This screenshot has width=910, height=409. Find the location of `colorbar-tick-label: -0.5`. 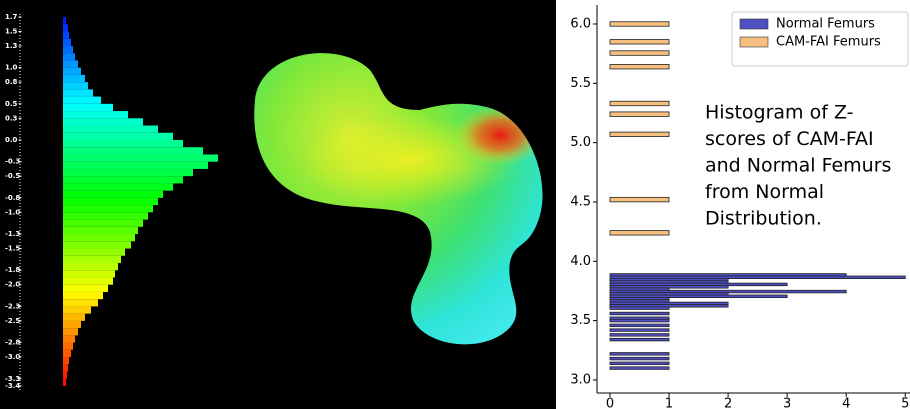

colorbar-tick-label: -0.5 is located at coordinates (12, 176).